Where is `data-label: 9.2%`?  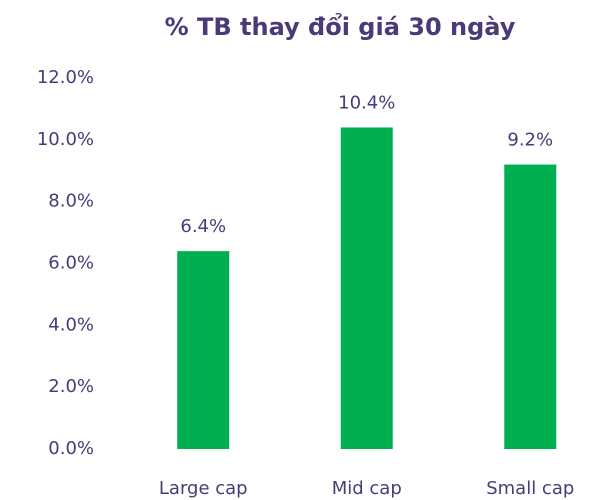
data-label: 9.2% is located at coordinates (530, 140).